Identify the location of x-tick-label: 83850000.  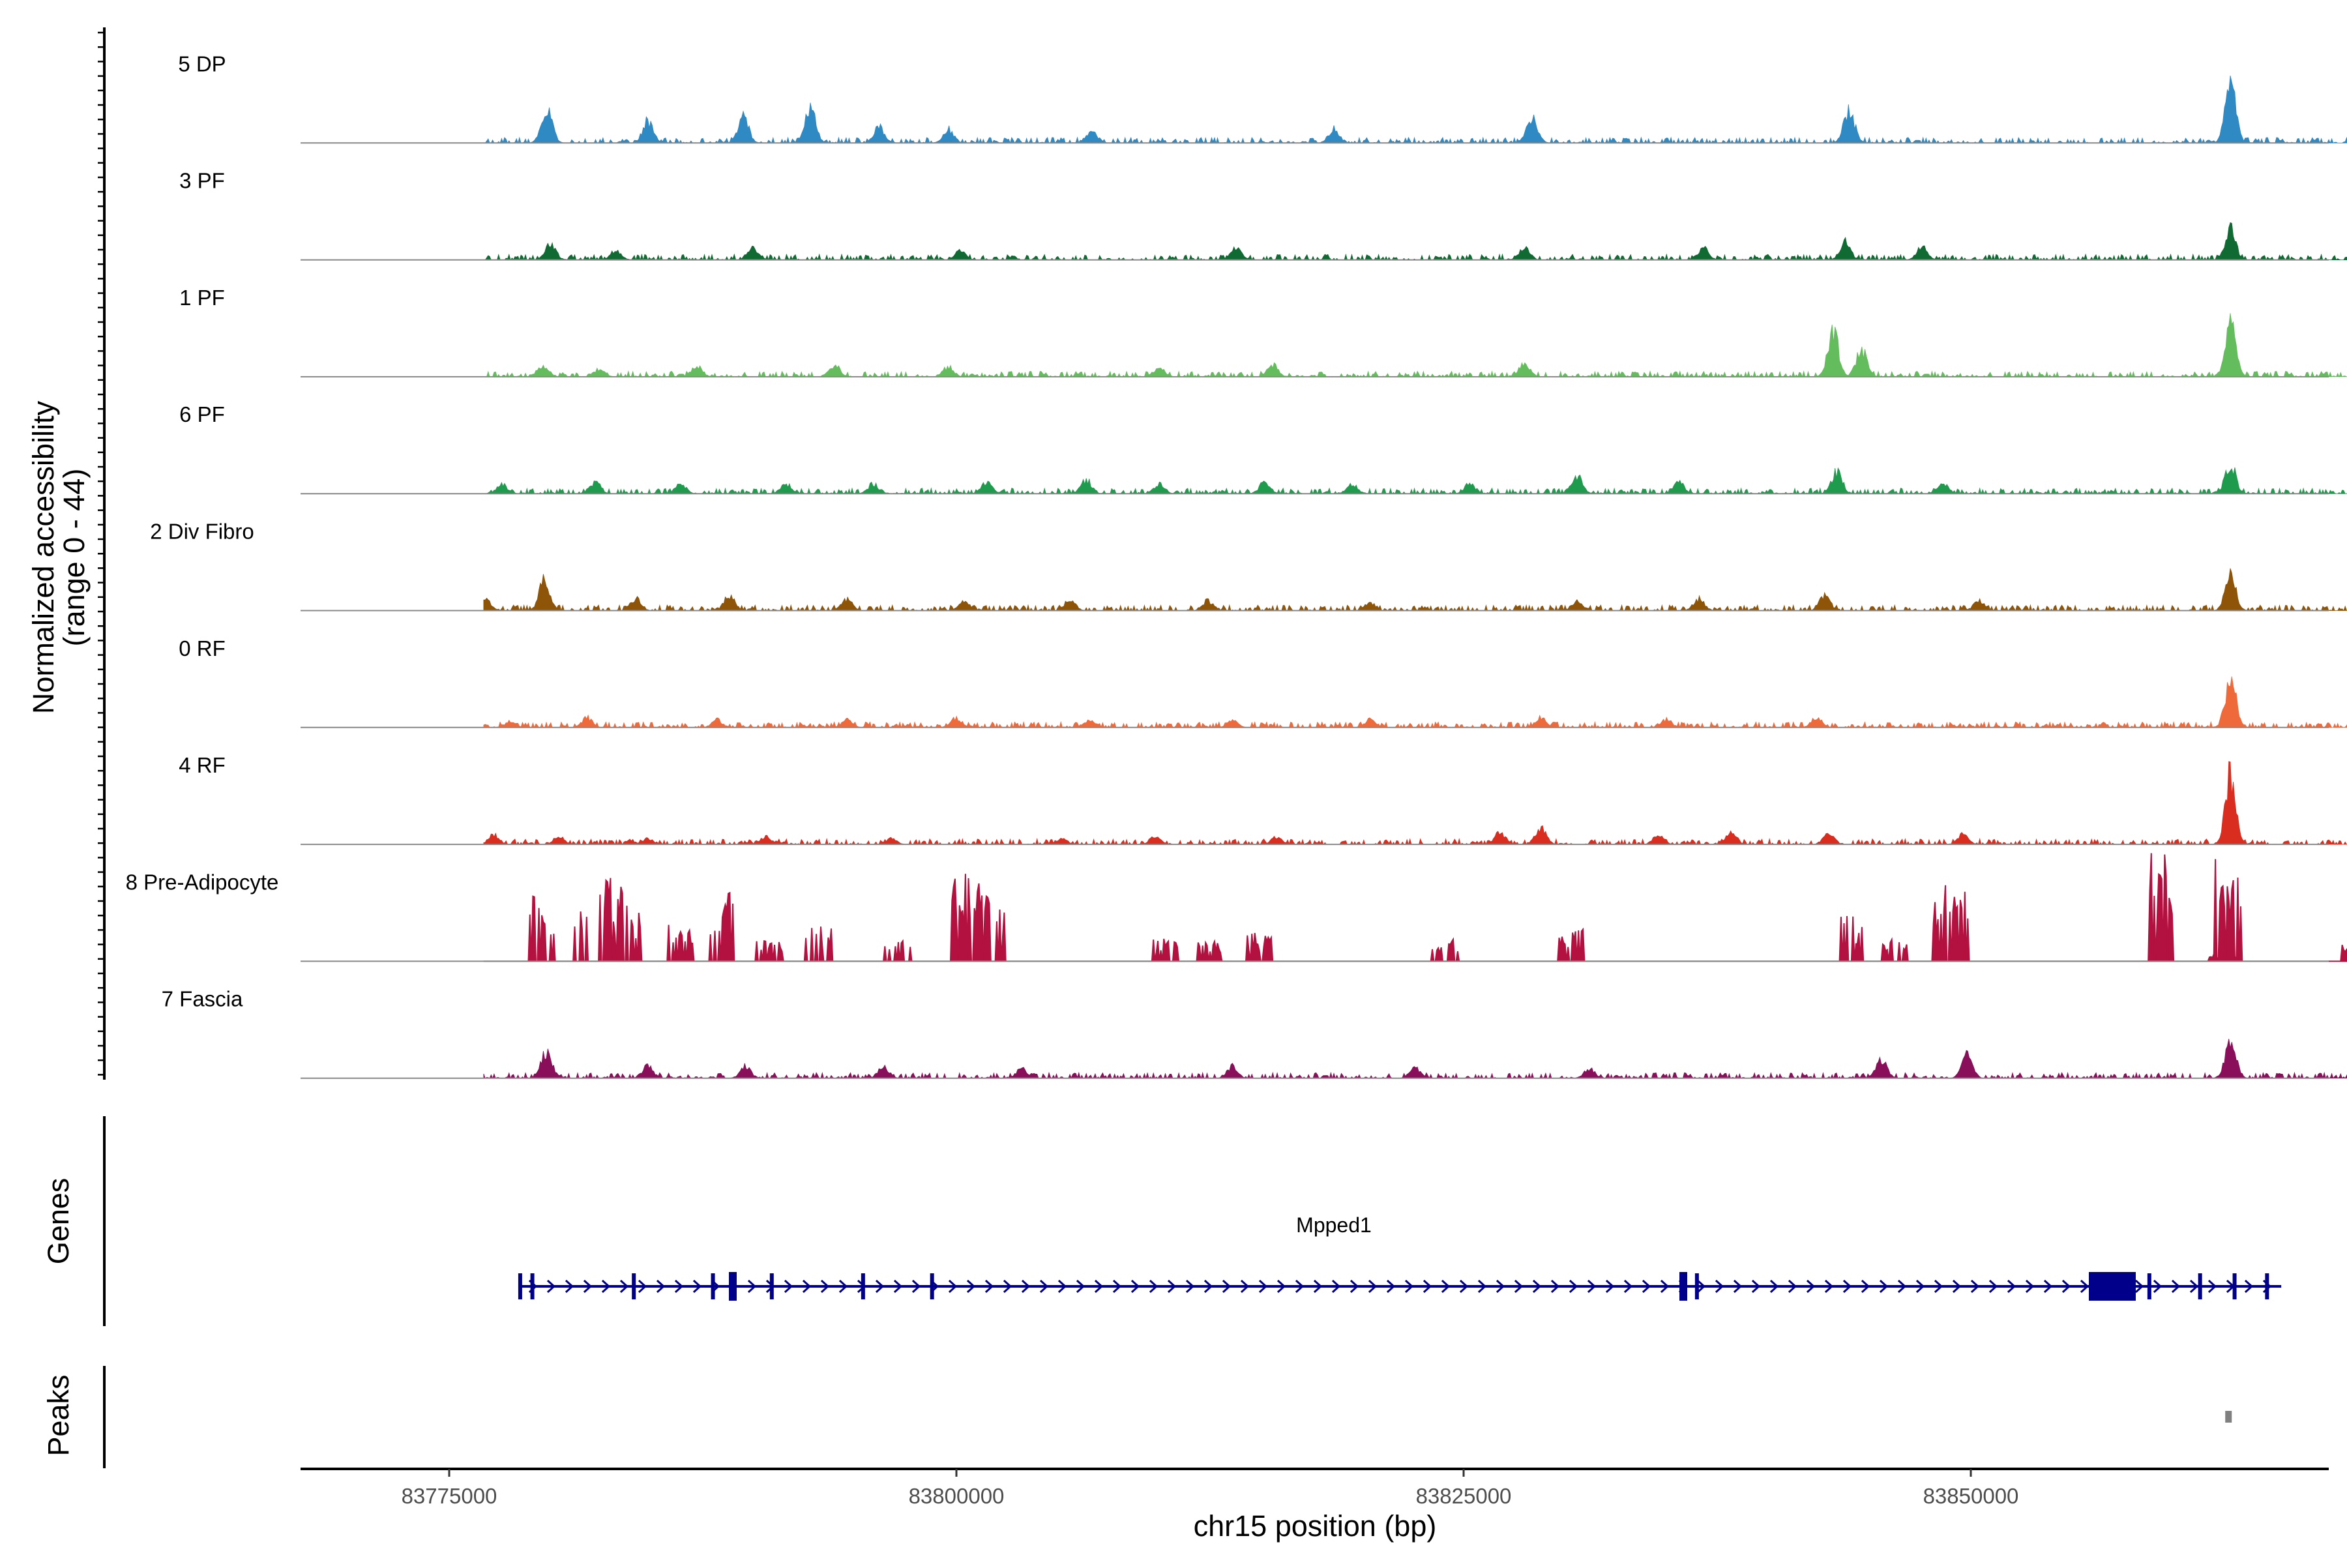
(1971, 1496).